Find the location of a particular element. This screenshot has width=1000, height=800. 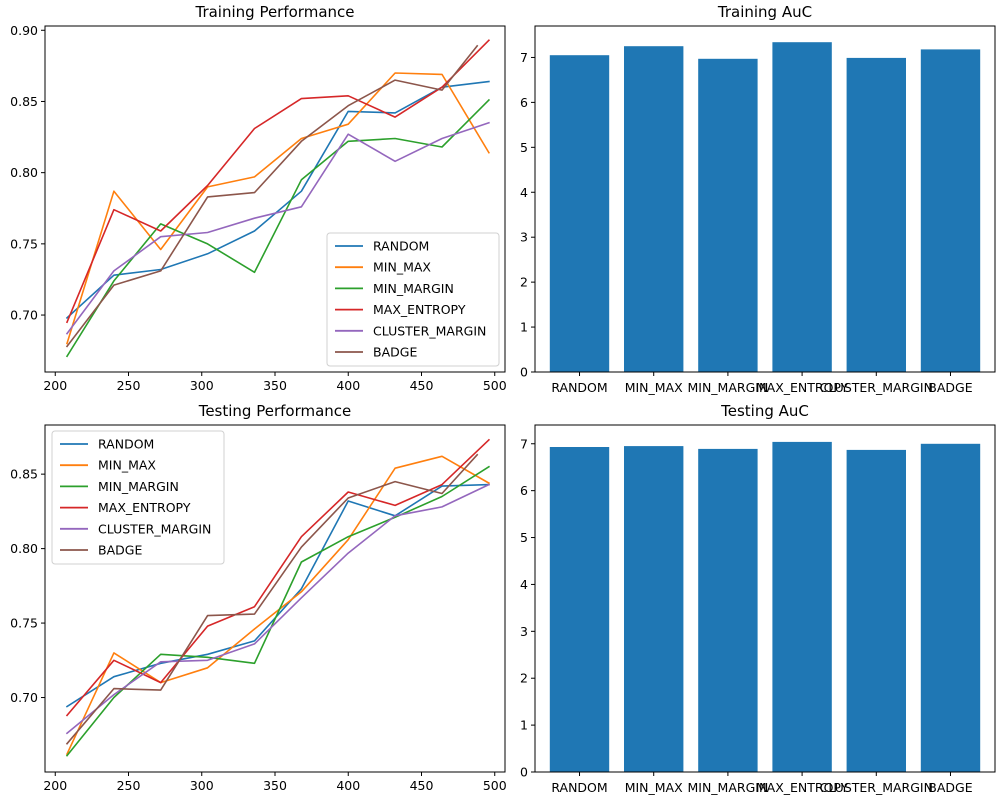

training-performance-legend-frame is located at coordinates (413, 299).